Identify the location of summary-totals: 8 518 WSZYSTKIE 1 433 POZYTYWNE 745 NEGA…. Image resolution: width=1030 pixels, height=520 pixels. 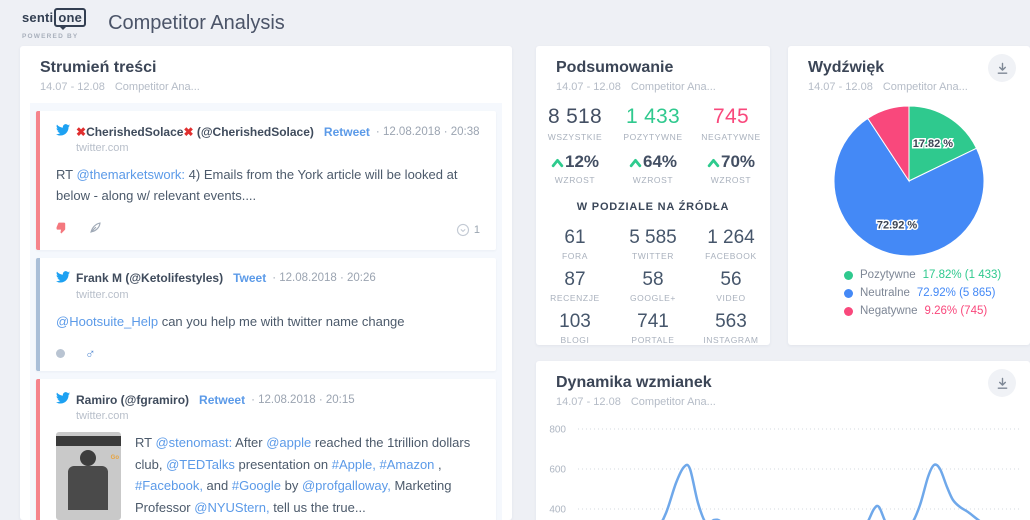
(653, 123).